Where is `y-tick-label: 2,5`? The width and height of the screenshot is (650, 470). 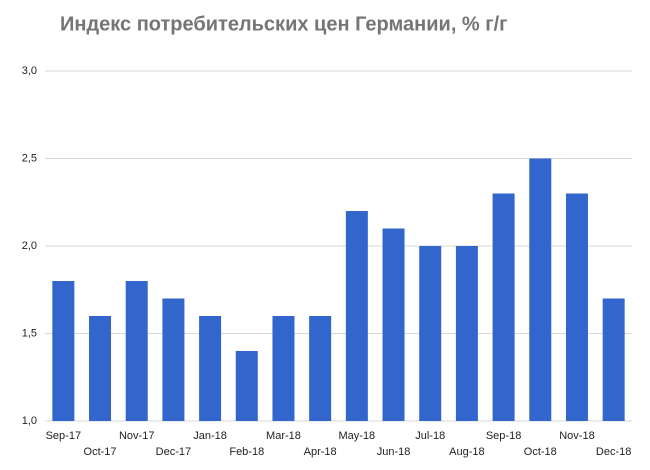
y-tick-label: 2,5 is located at coordinates (29, 158).